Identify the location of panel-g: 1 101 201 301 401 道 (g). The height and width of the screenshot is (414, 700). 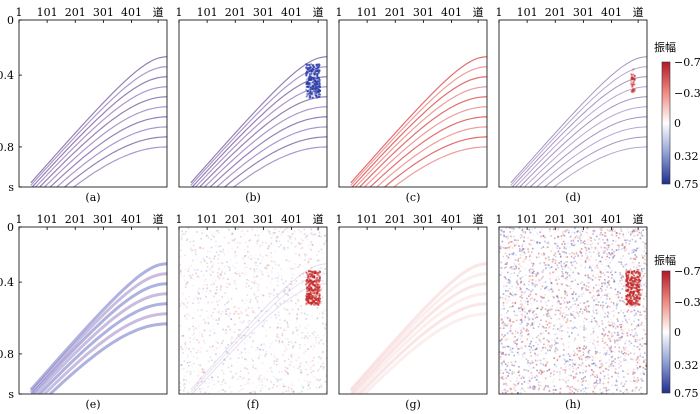
(412, 311).